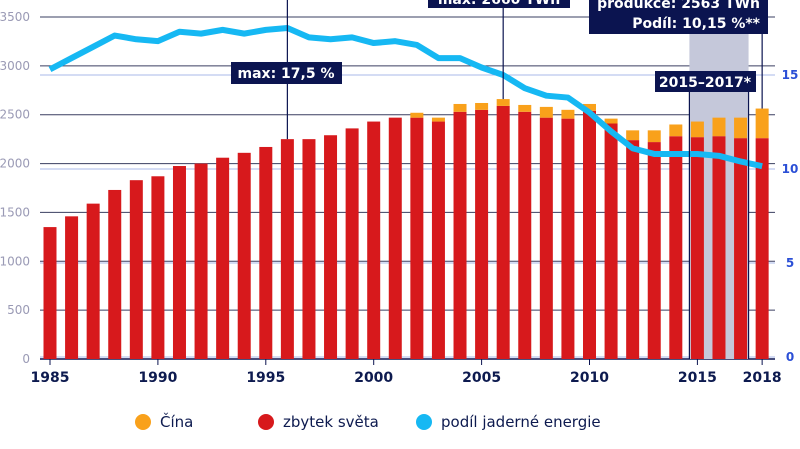 This screenshot has height=449, width=800. I want to click on x-tick-label: 1985, so click(50, 378).